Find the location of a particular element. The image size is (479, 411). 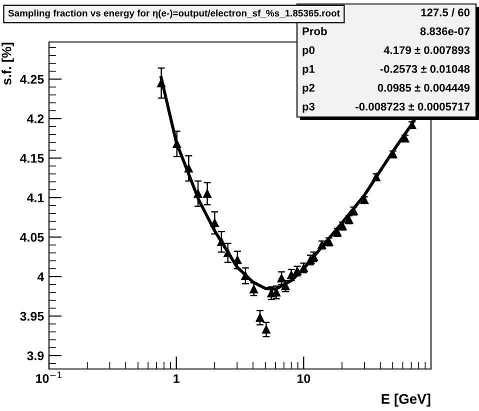

text: 8.836e-07 is located at coordinates (445, 31).